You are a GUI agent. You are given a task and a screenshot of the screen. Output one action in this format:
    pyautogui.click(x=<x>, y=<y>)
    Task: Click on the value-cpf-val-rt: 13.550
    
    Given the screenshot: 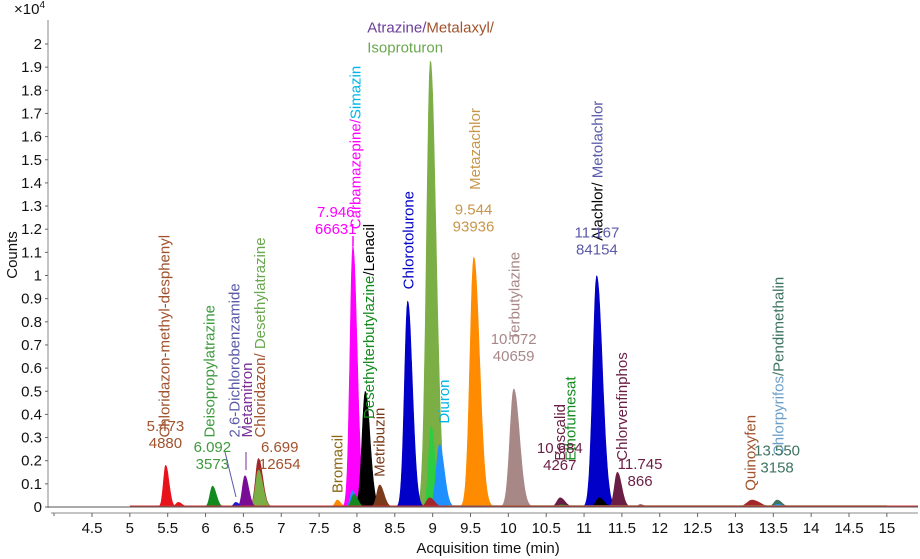 What is the action you would take?
    pyautogui.click(x=777, y=450)
    